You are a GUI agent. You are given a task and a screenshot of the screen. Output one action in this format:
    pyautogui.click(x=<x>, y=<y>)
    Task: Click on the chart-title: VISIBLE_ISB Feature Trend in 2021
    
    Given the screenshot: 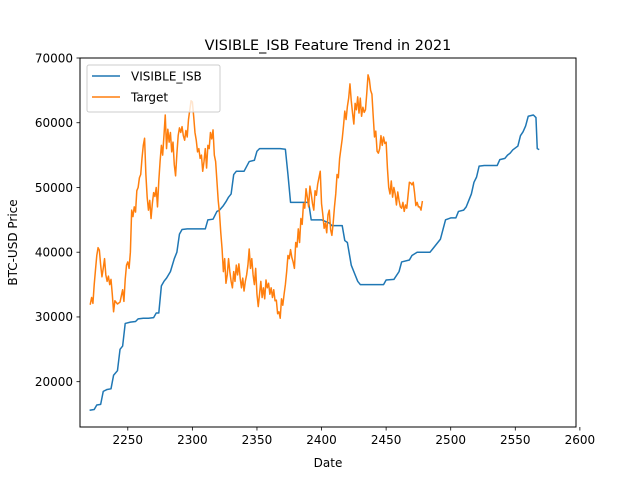 What is the action you would take?
    pyautogui.click(x=328, y=46)
    